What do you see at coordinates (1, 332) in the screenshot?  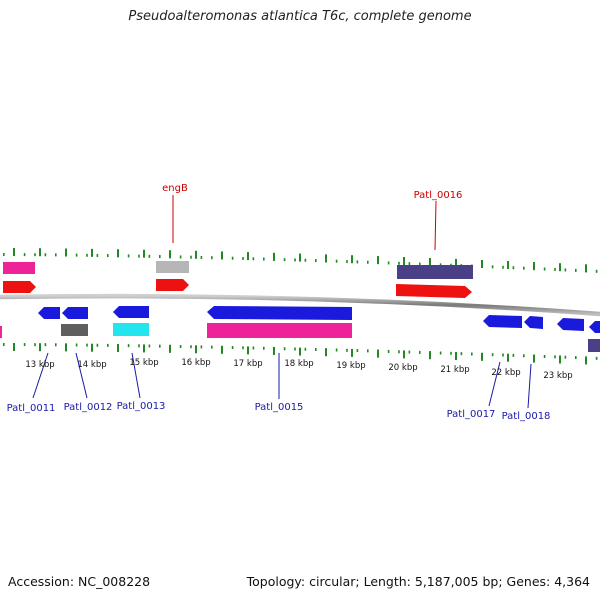 I see `gene-feature-magenta-edge` at bounding box center [1, 332].